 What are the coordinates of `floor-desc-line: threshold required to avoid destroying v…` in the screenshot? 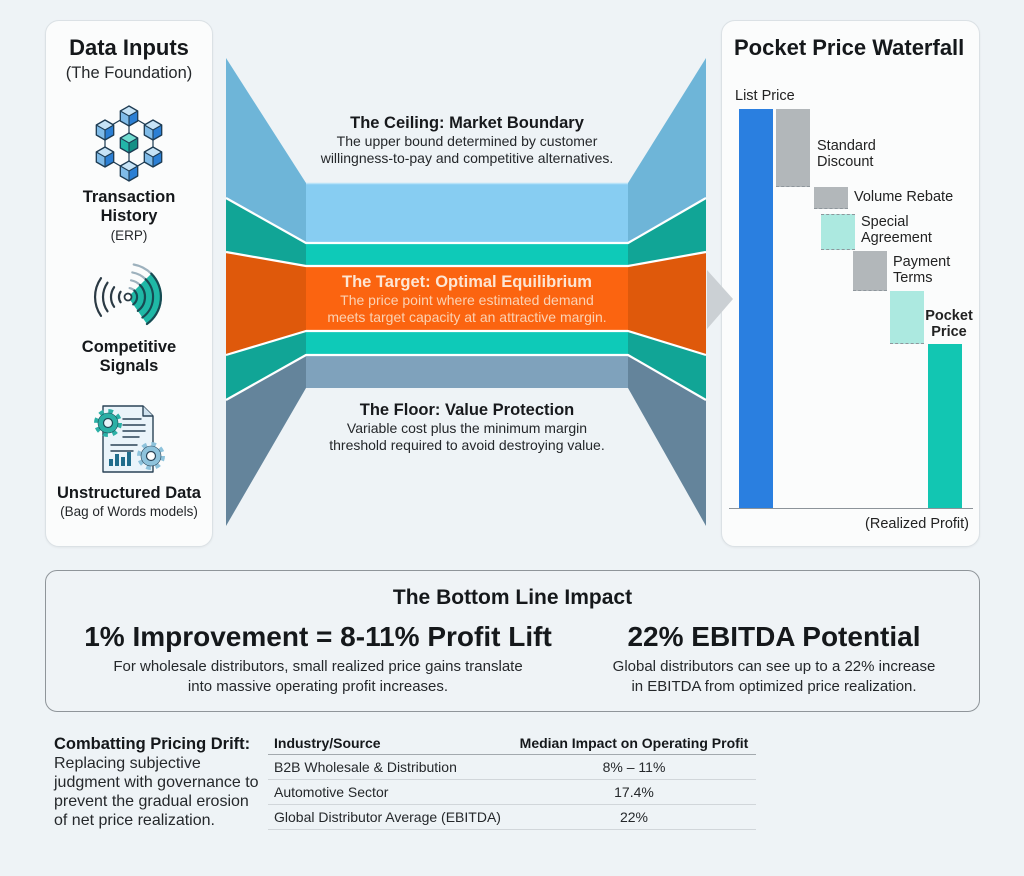 It's located at (467, 445).